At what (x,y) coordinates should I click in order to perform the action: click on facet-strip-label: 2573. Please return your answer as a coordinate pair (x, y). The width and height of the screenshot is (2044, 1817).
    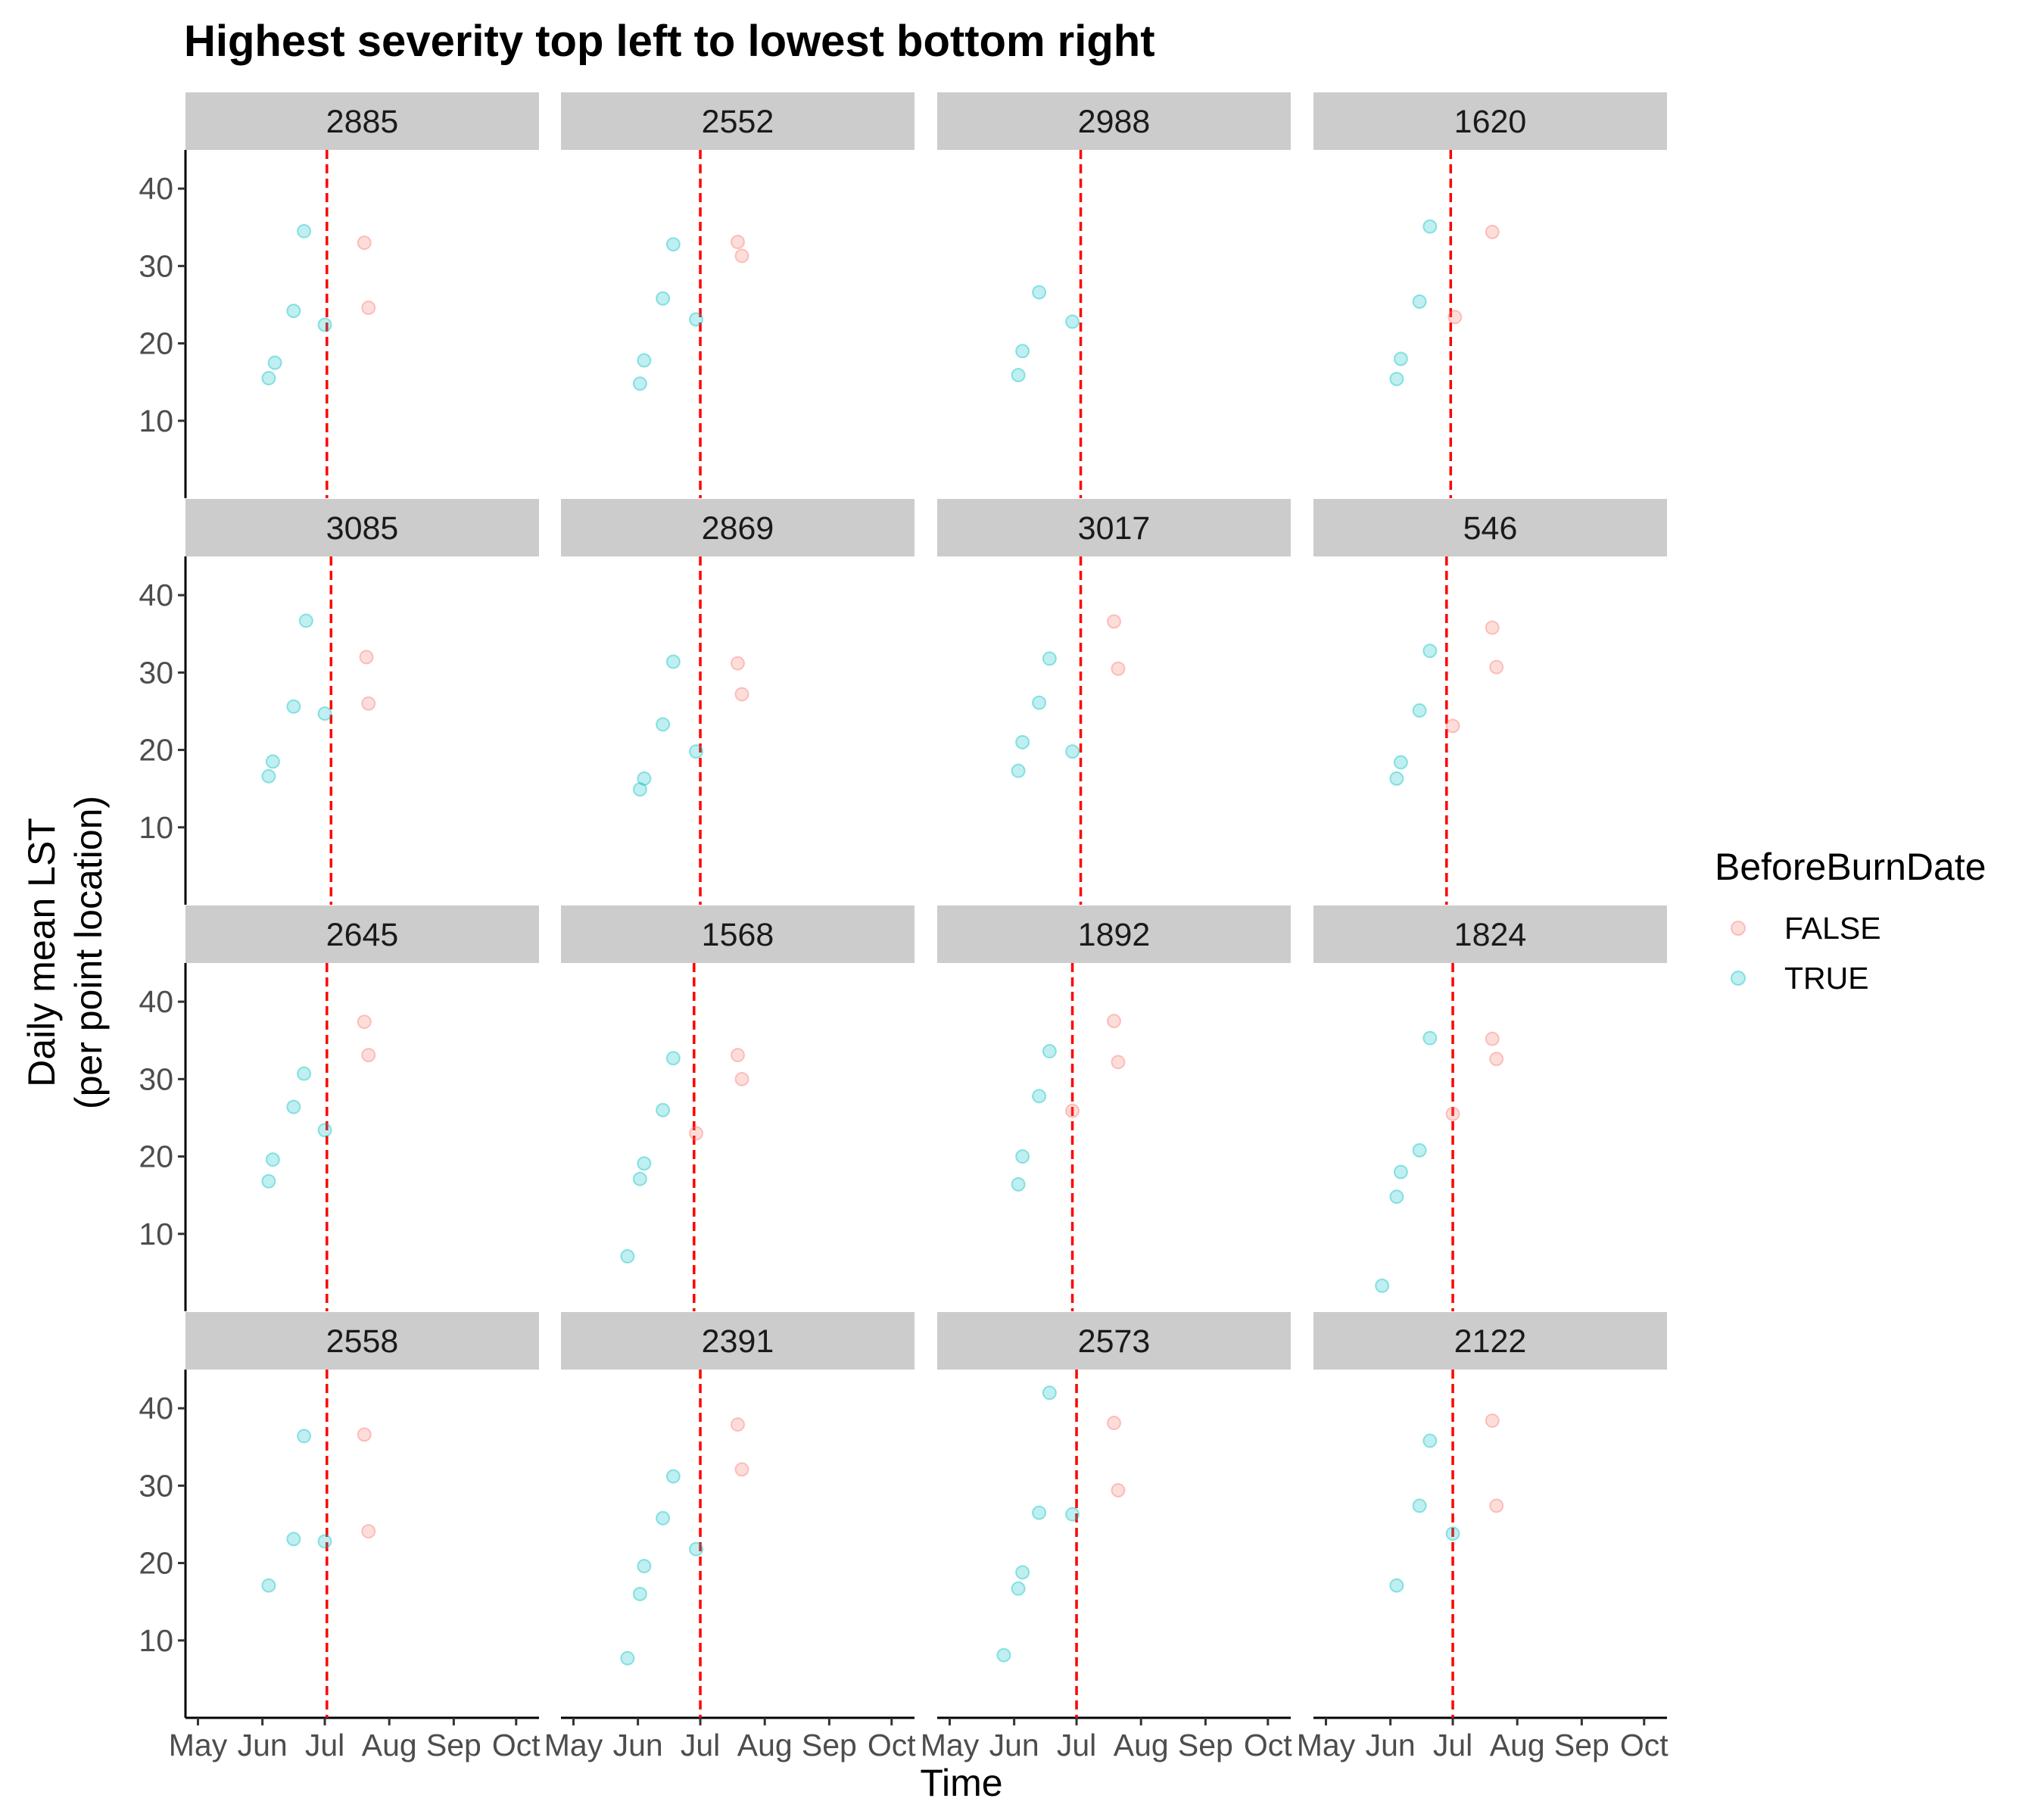
    Looking at the image, I should click on (1114, 1341).